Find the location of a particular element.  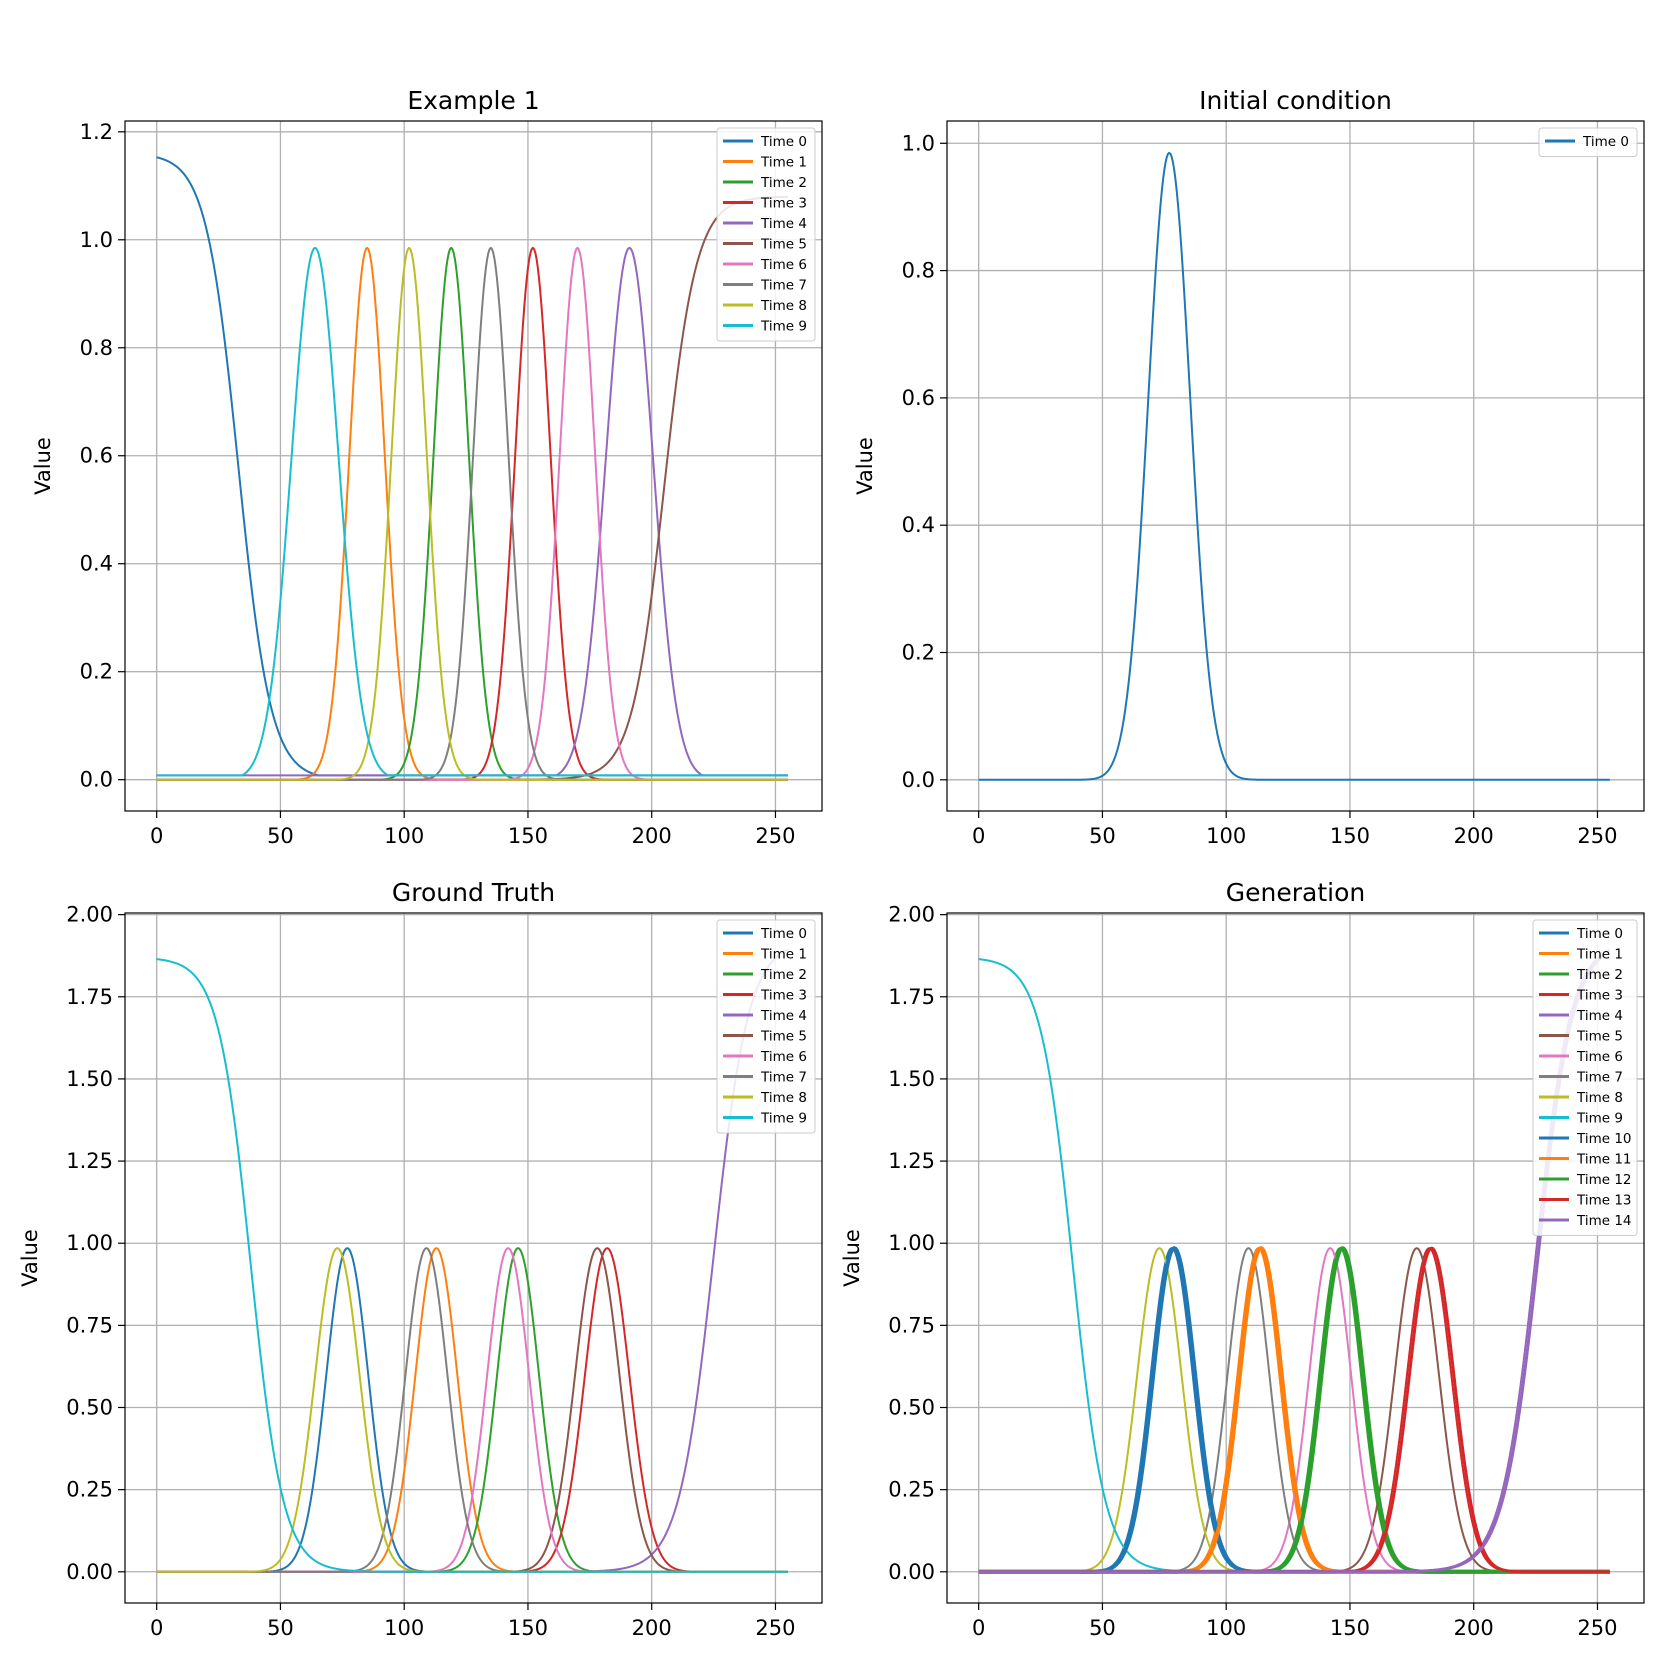

x-tick-label: 150 is located at coordinates (1350, 1628).